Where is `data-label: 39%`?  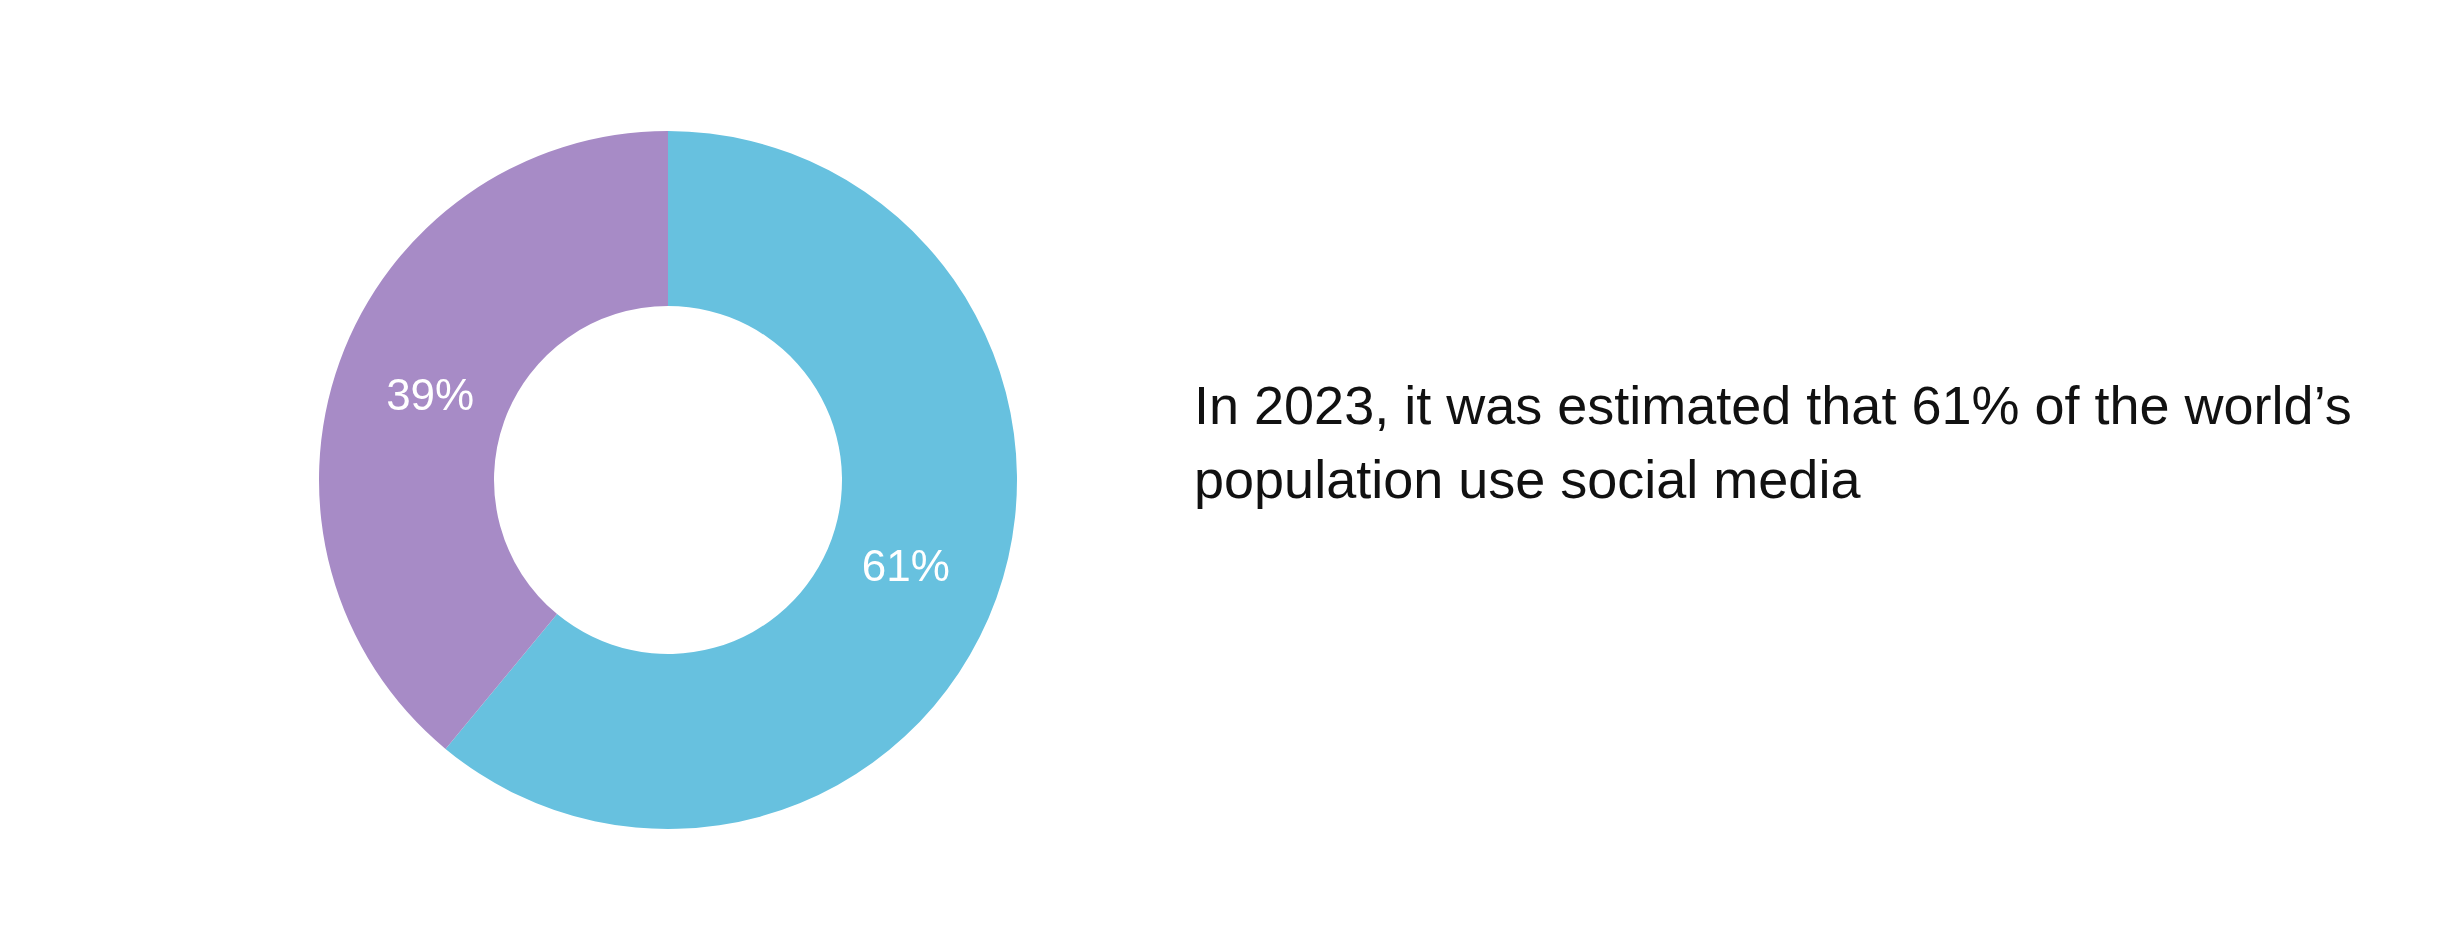
data-label: 39% is located at coordinates (430, 394).